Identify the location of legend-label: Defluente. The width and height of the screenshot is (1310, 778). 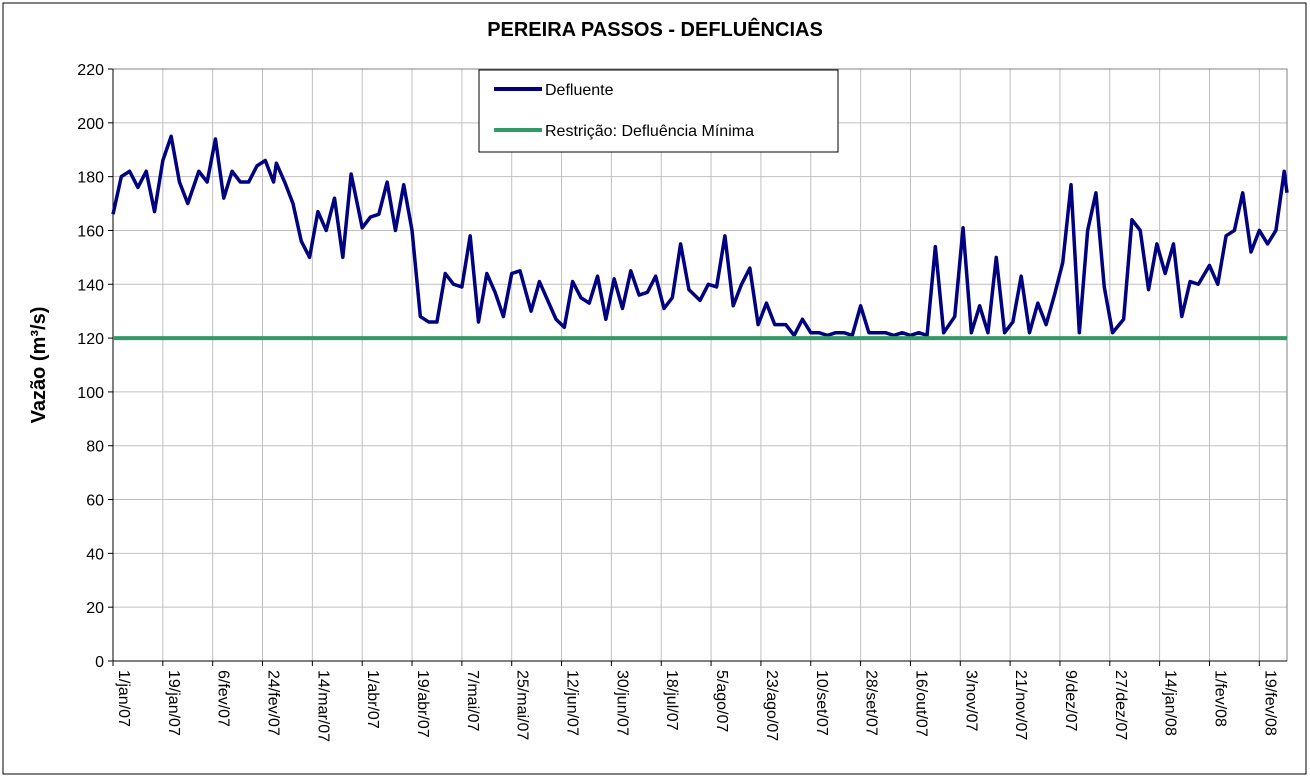
(579, 90).